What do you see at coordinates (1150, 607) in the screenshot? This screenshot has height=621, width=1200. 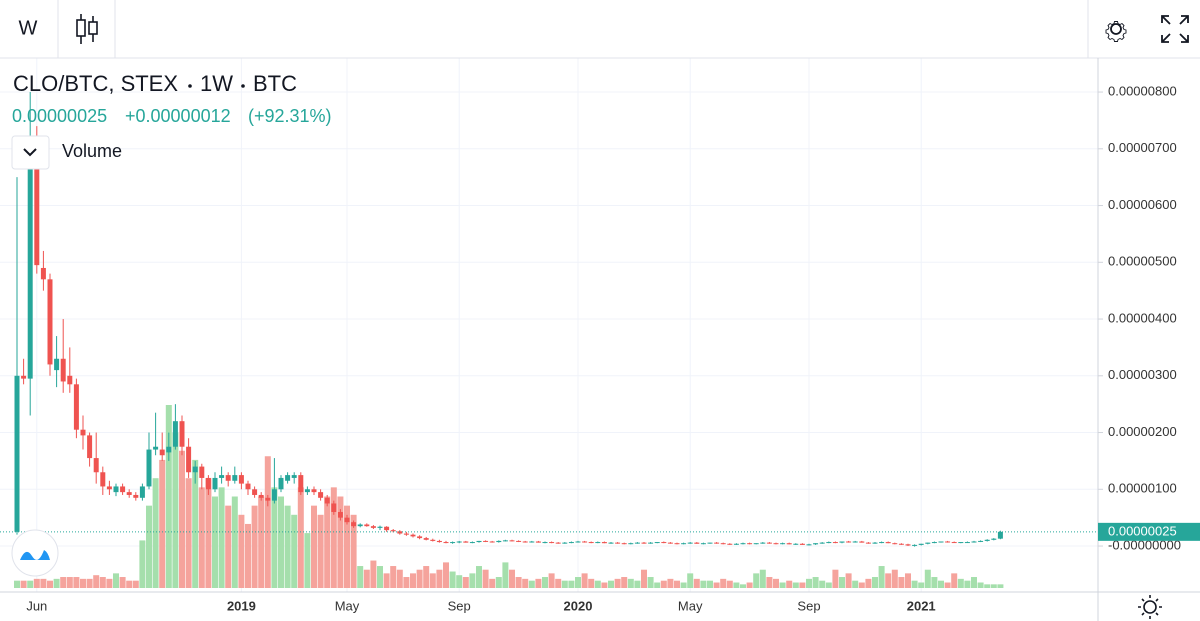 I see `time-zone-button` at bounding box center [1150, 607].